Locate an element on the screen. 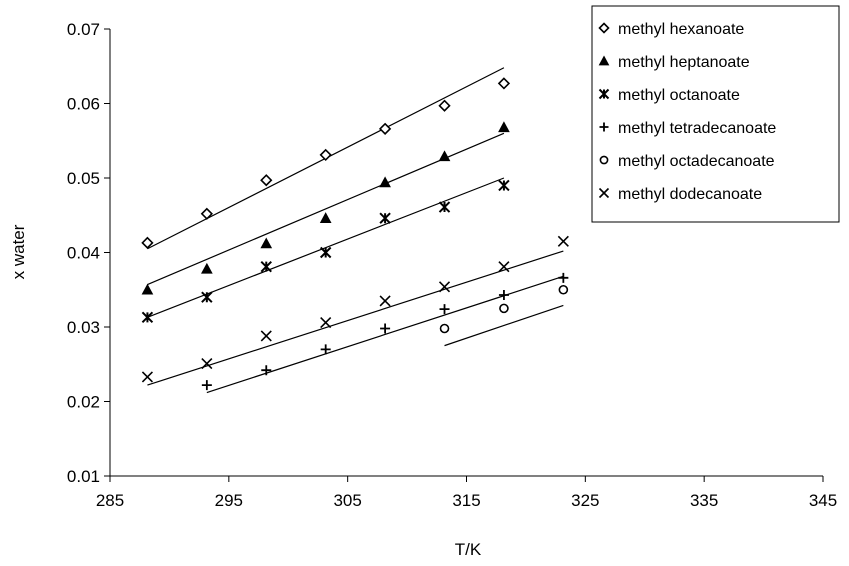 This screenshot has width=849, height=566. y-tick-label: 0.04 is located at coordinates (83, 253).